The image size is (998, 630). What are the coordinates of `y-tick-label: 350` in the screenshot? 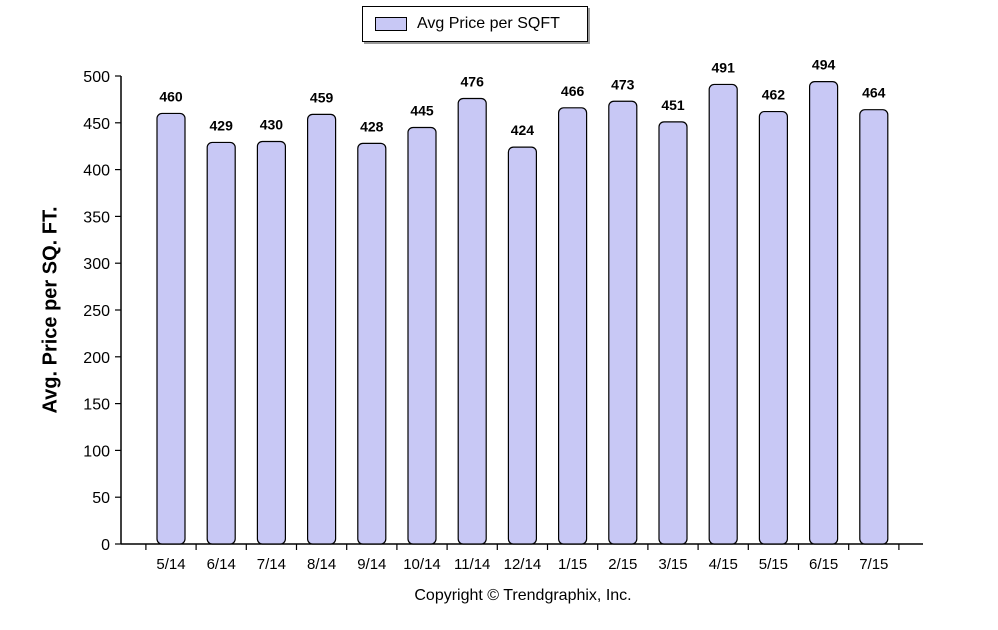 It's located at (96, 217).